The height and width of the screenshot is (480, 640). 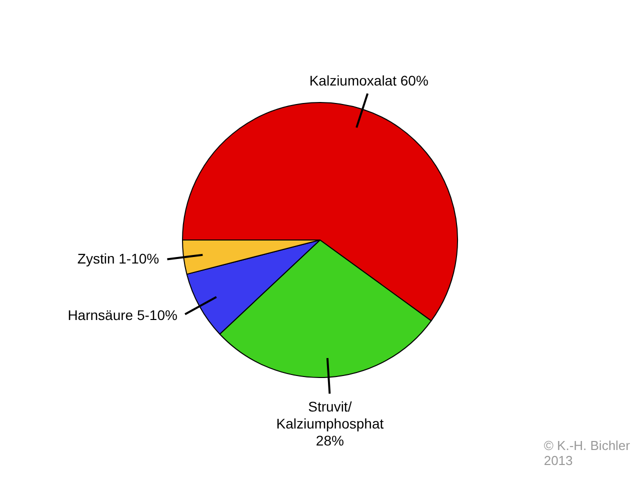 What do you see at coordinates (368, 80) in the screenshot?
I see `slice-label: Kalziumoxalat 60%` at bounding box center [368, 80].